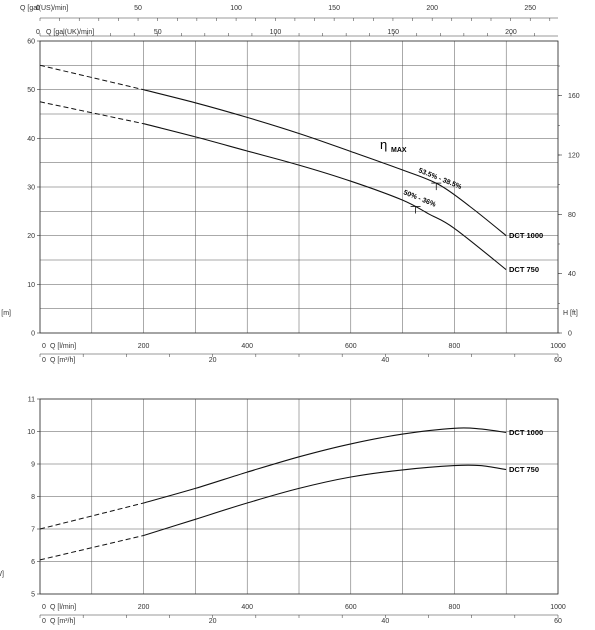 The height and width of the screenshot is (630, 595). I want to click on y-tick-label: 6, so click(33, 562).